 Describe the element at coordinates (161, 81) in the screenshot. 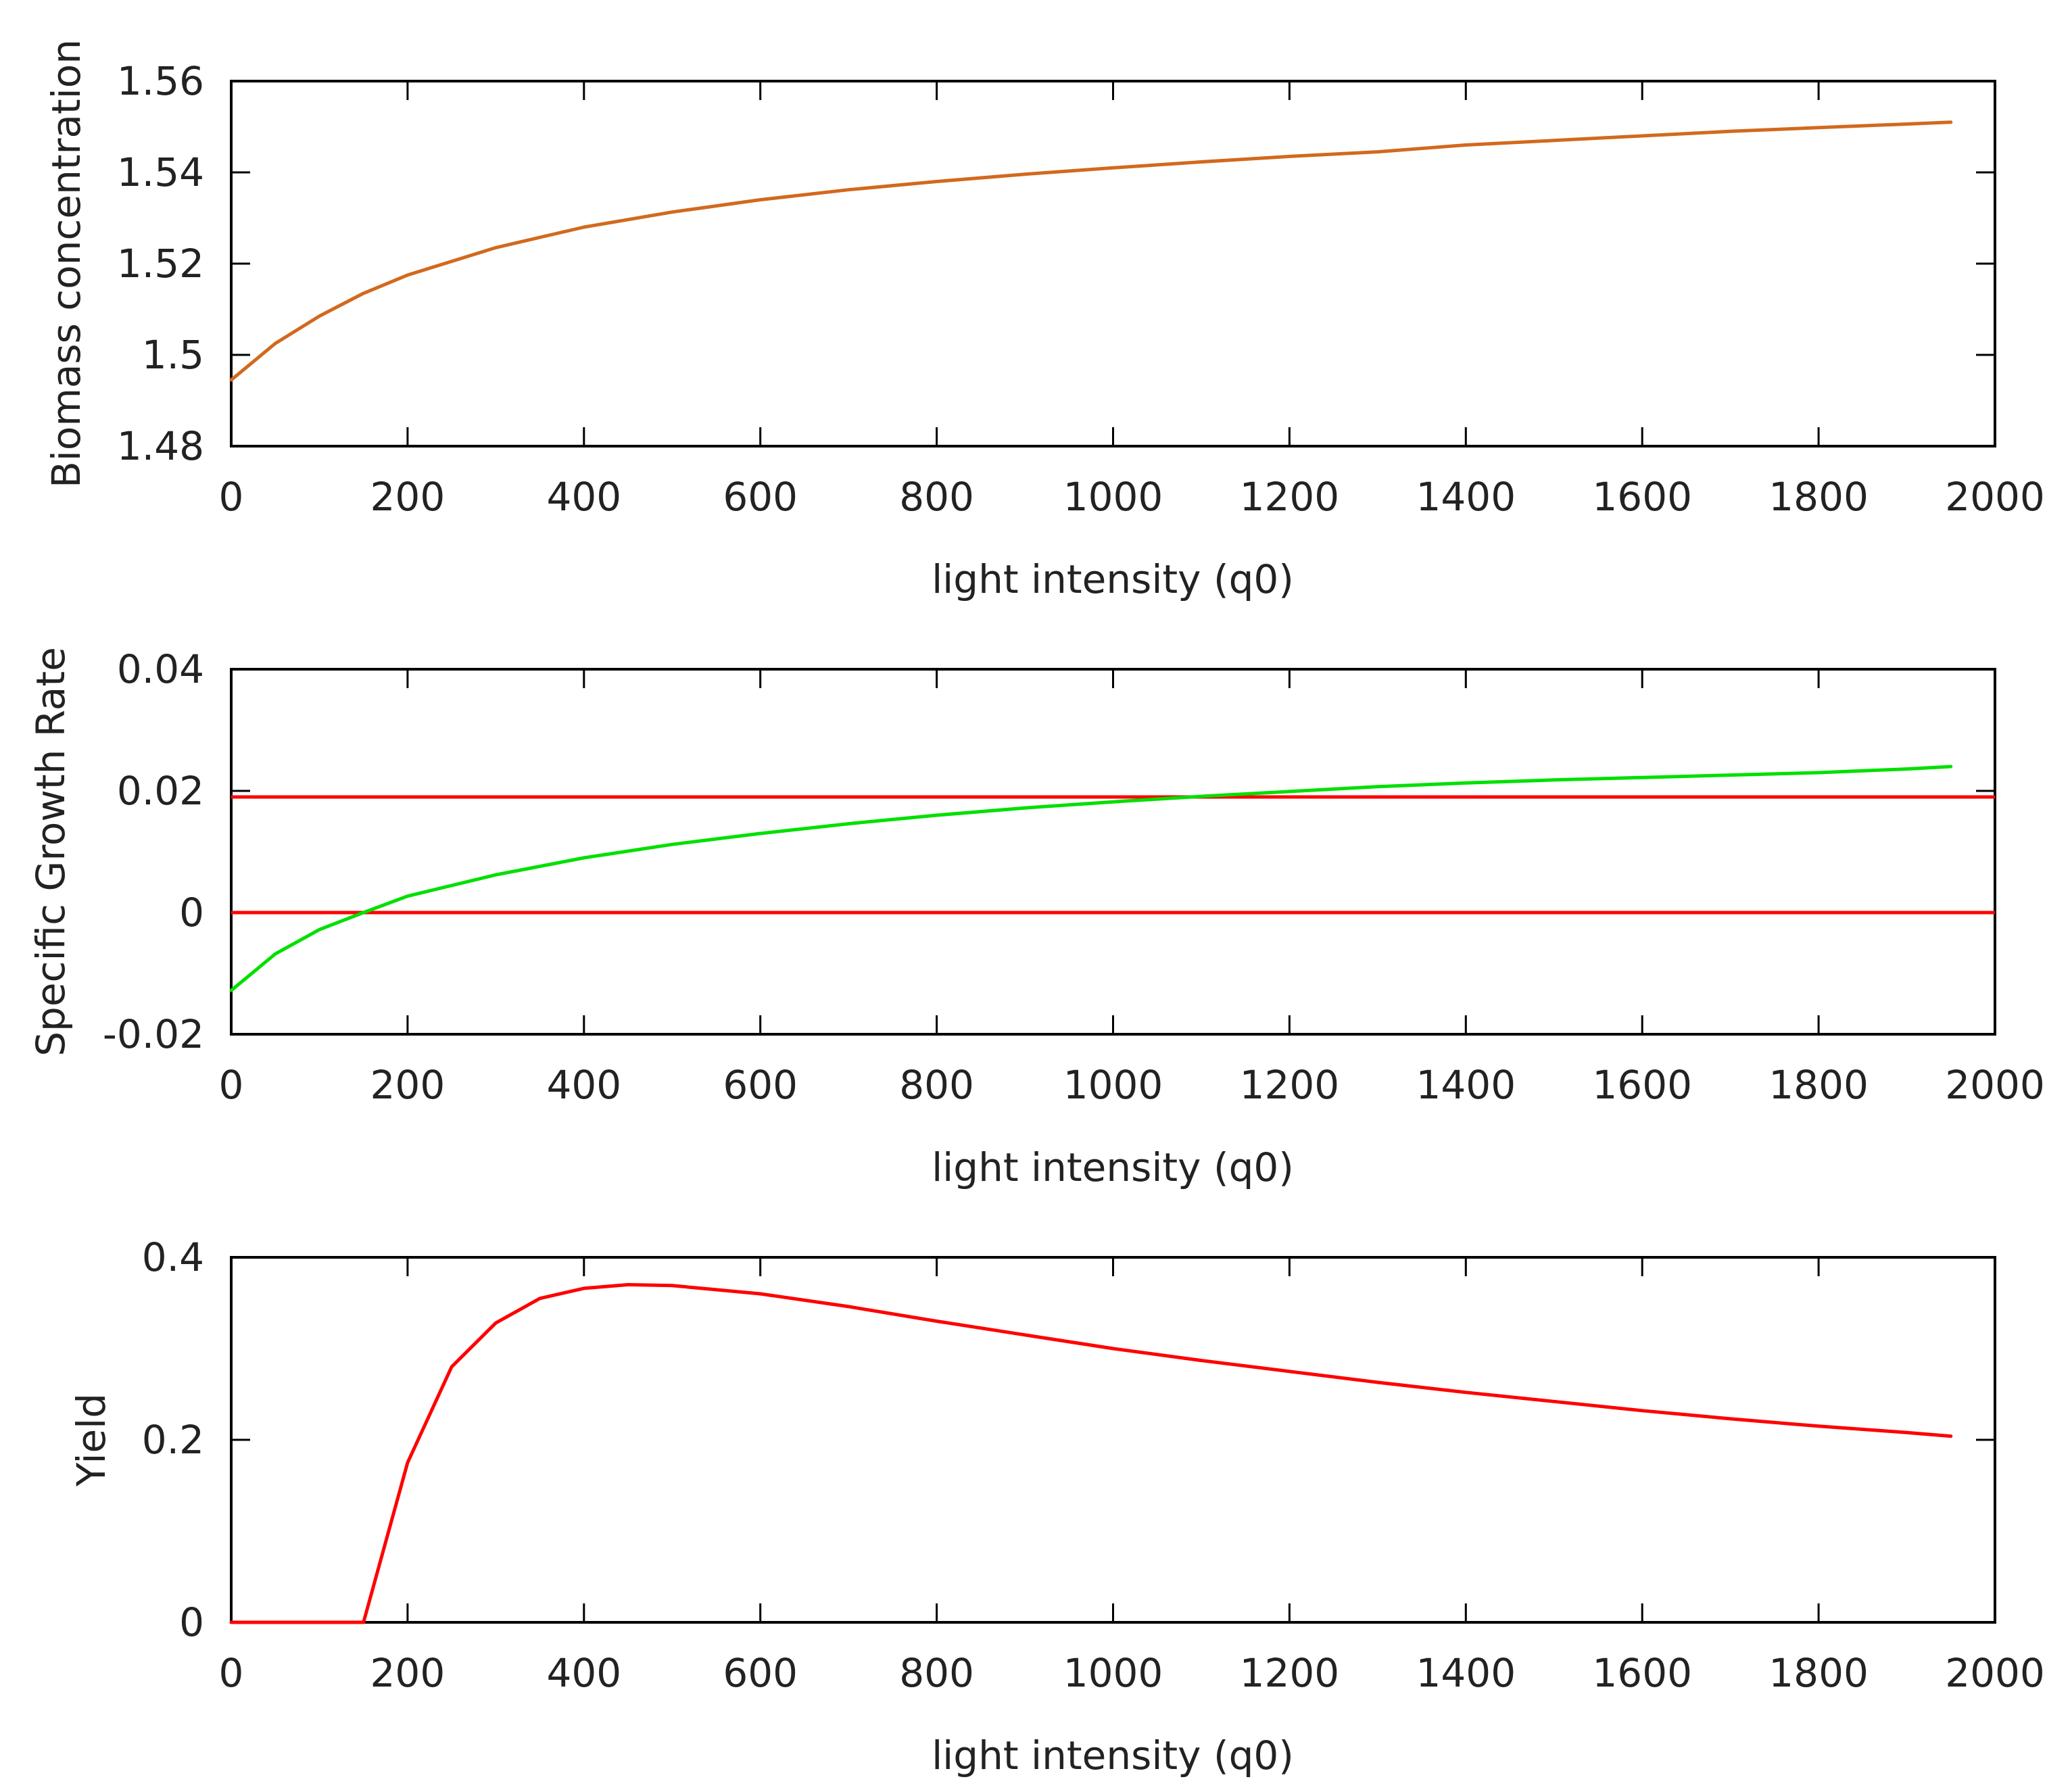

I see `y-tick-label: 1.56` at that location.